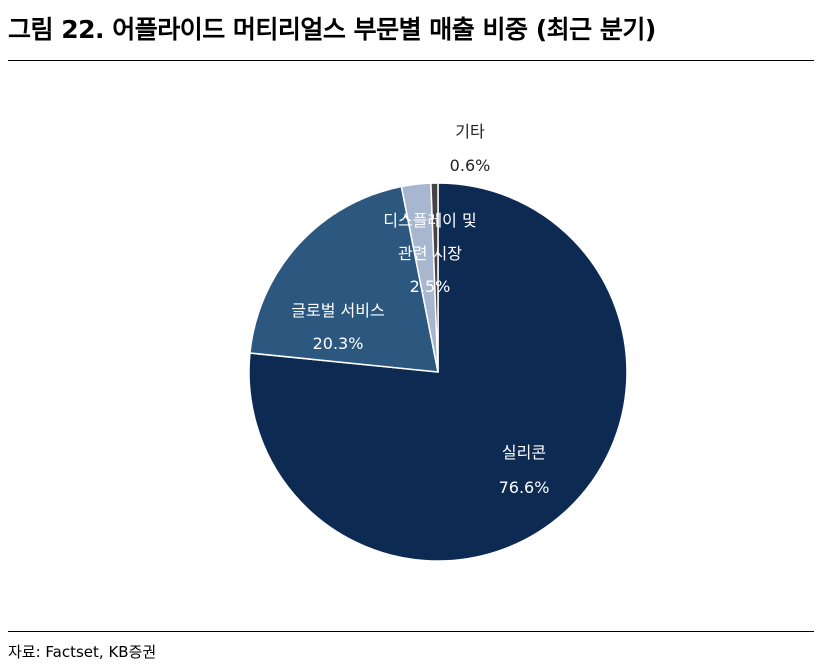 The width and height of the screenshot is (822, 665). What do you see at coordinates (430, 253) in the screenshot?
I see `slice-category-label: 관련 시장` at bounding box center [430, 253].